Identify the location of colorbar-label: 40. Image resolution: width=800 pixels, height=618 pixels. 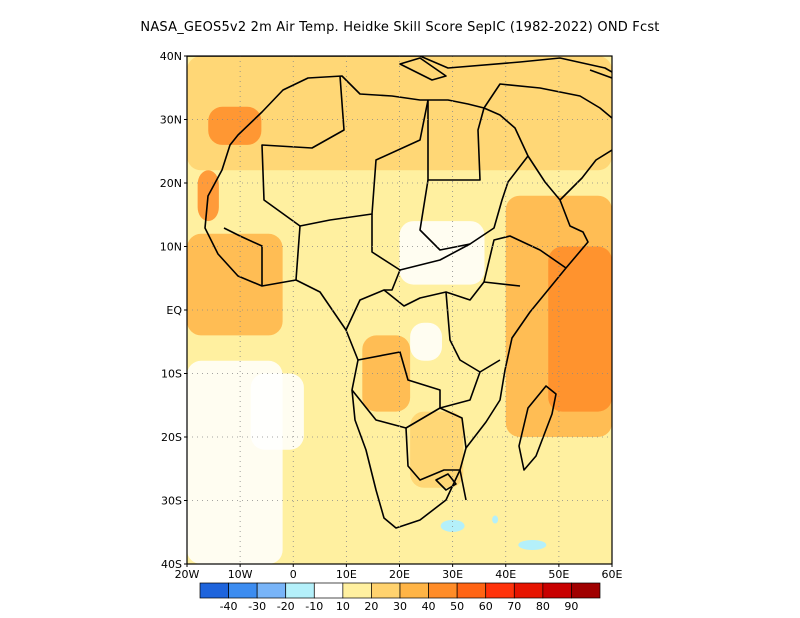
(429, 606).